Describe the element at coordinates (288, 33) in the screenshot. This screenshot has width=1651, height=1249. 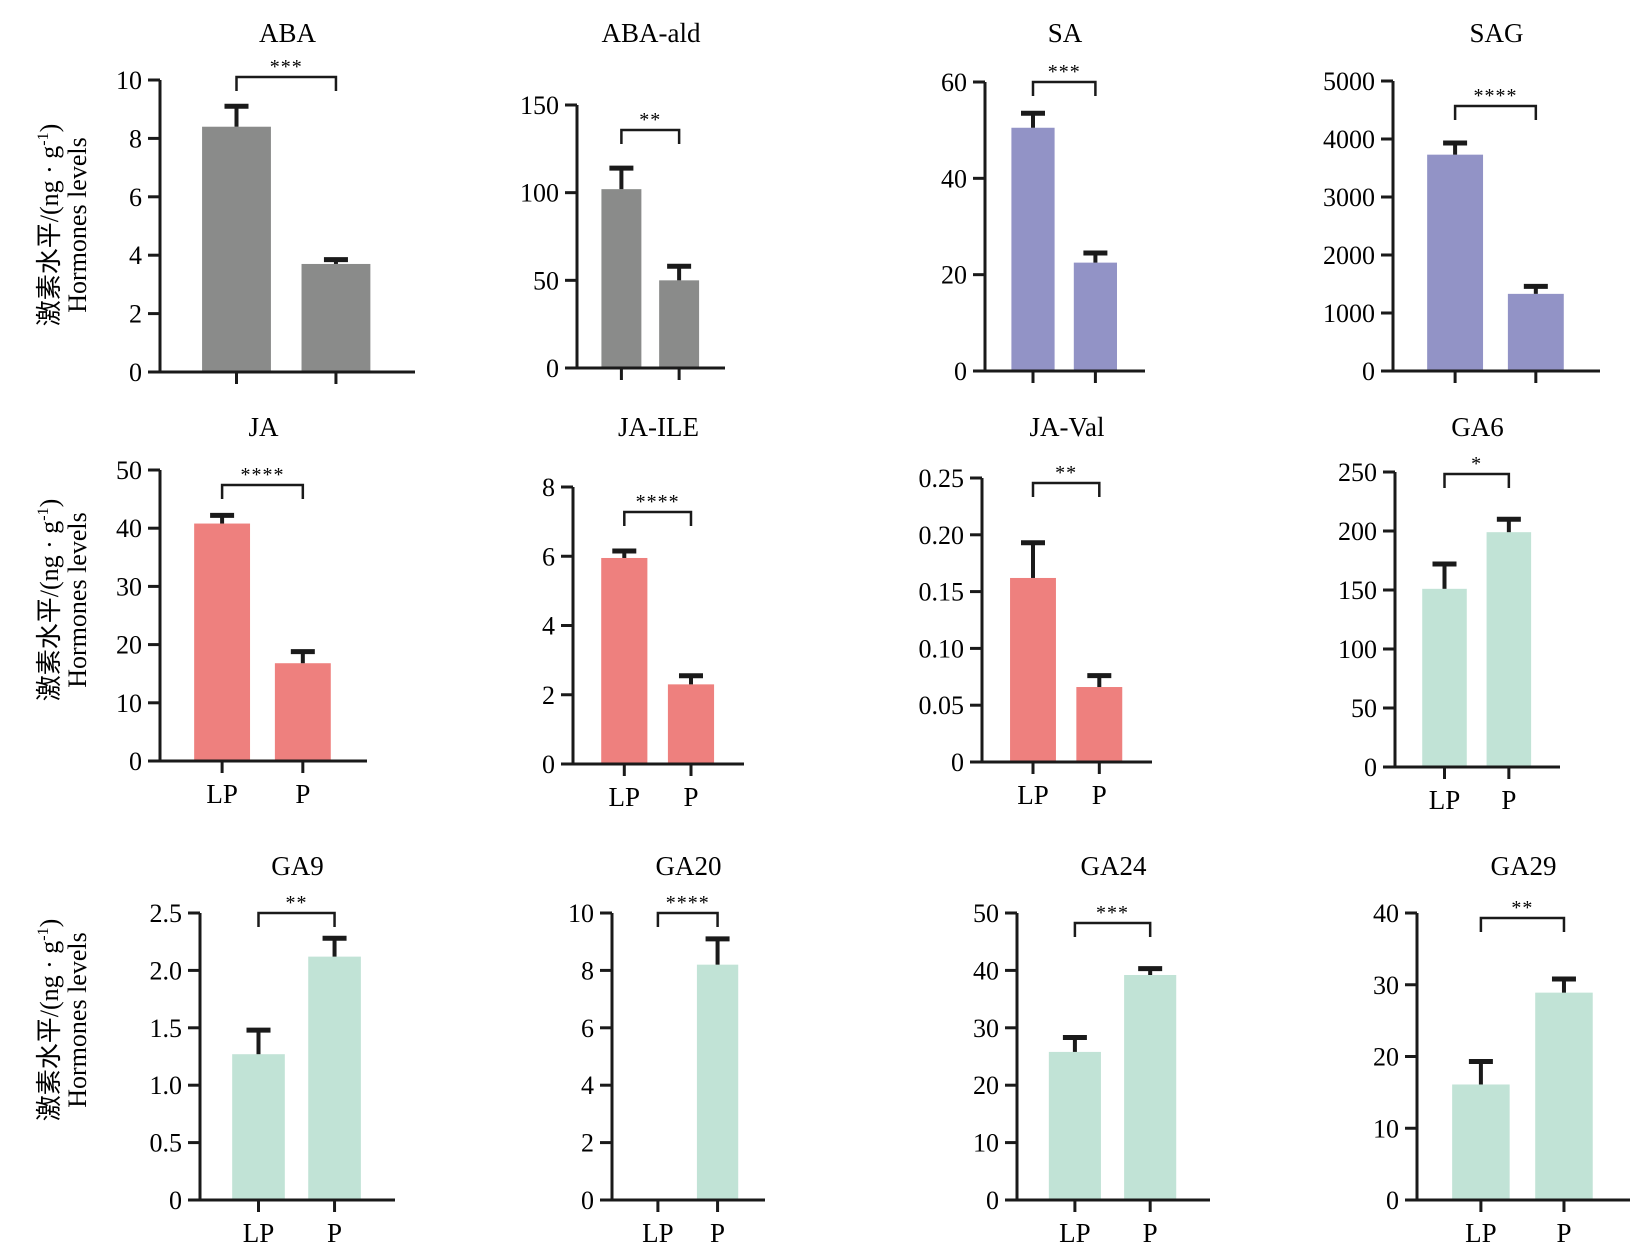
I see `panel-title: ABA` at that location.